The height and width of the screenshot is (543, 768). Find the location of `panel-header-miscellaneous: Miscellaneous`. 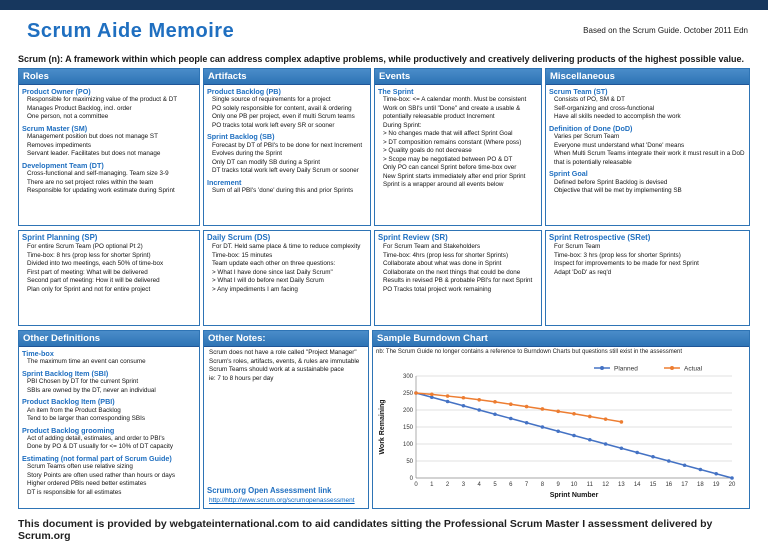

panel-header-miscellaneous: Miscellaneous is located at coordinates (647, 77).